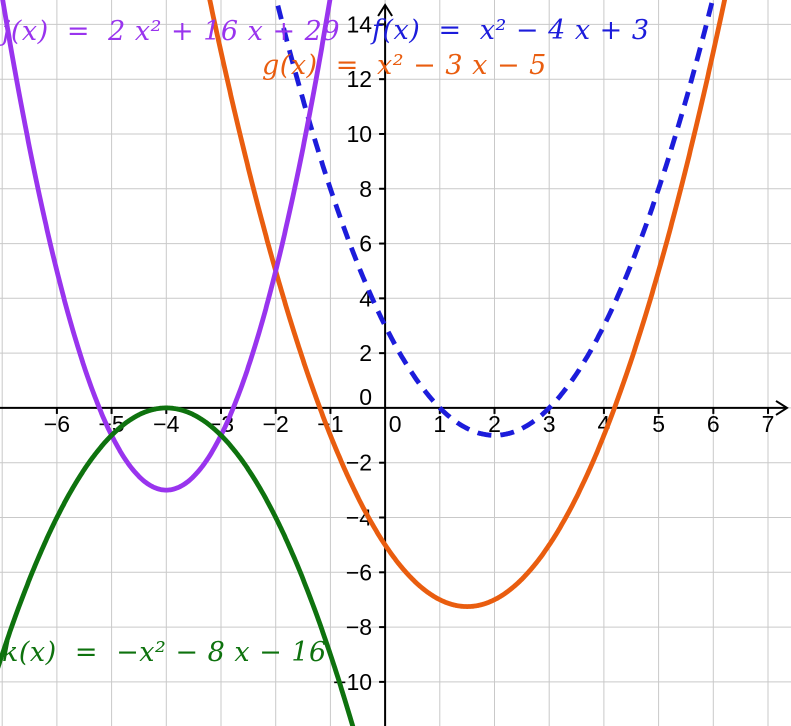 Image resolution: width=791 pixels, height=726 pixels. I want to click on y-axis-arrow-icon, so click(385, 10).